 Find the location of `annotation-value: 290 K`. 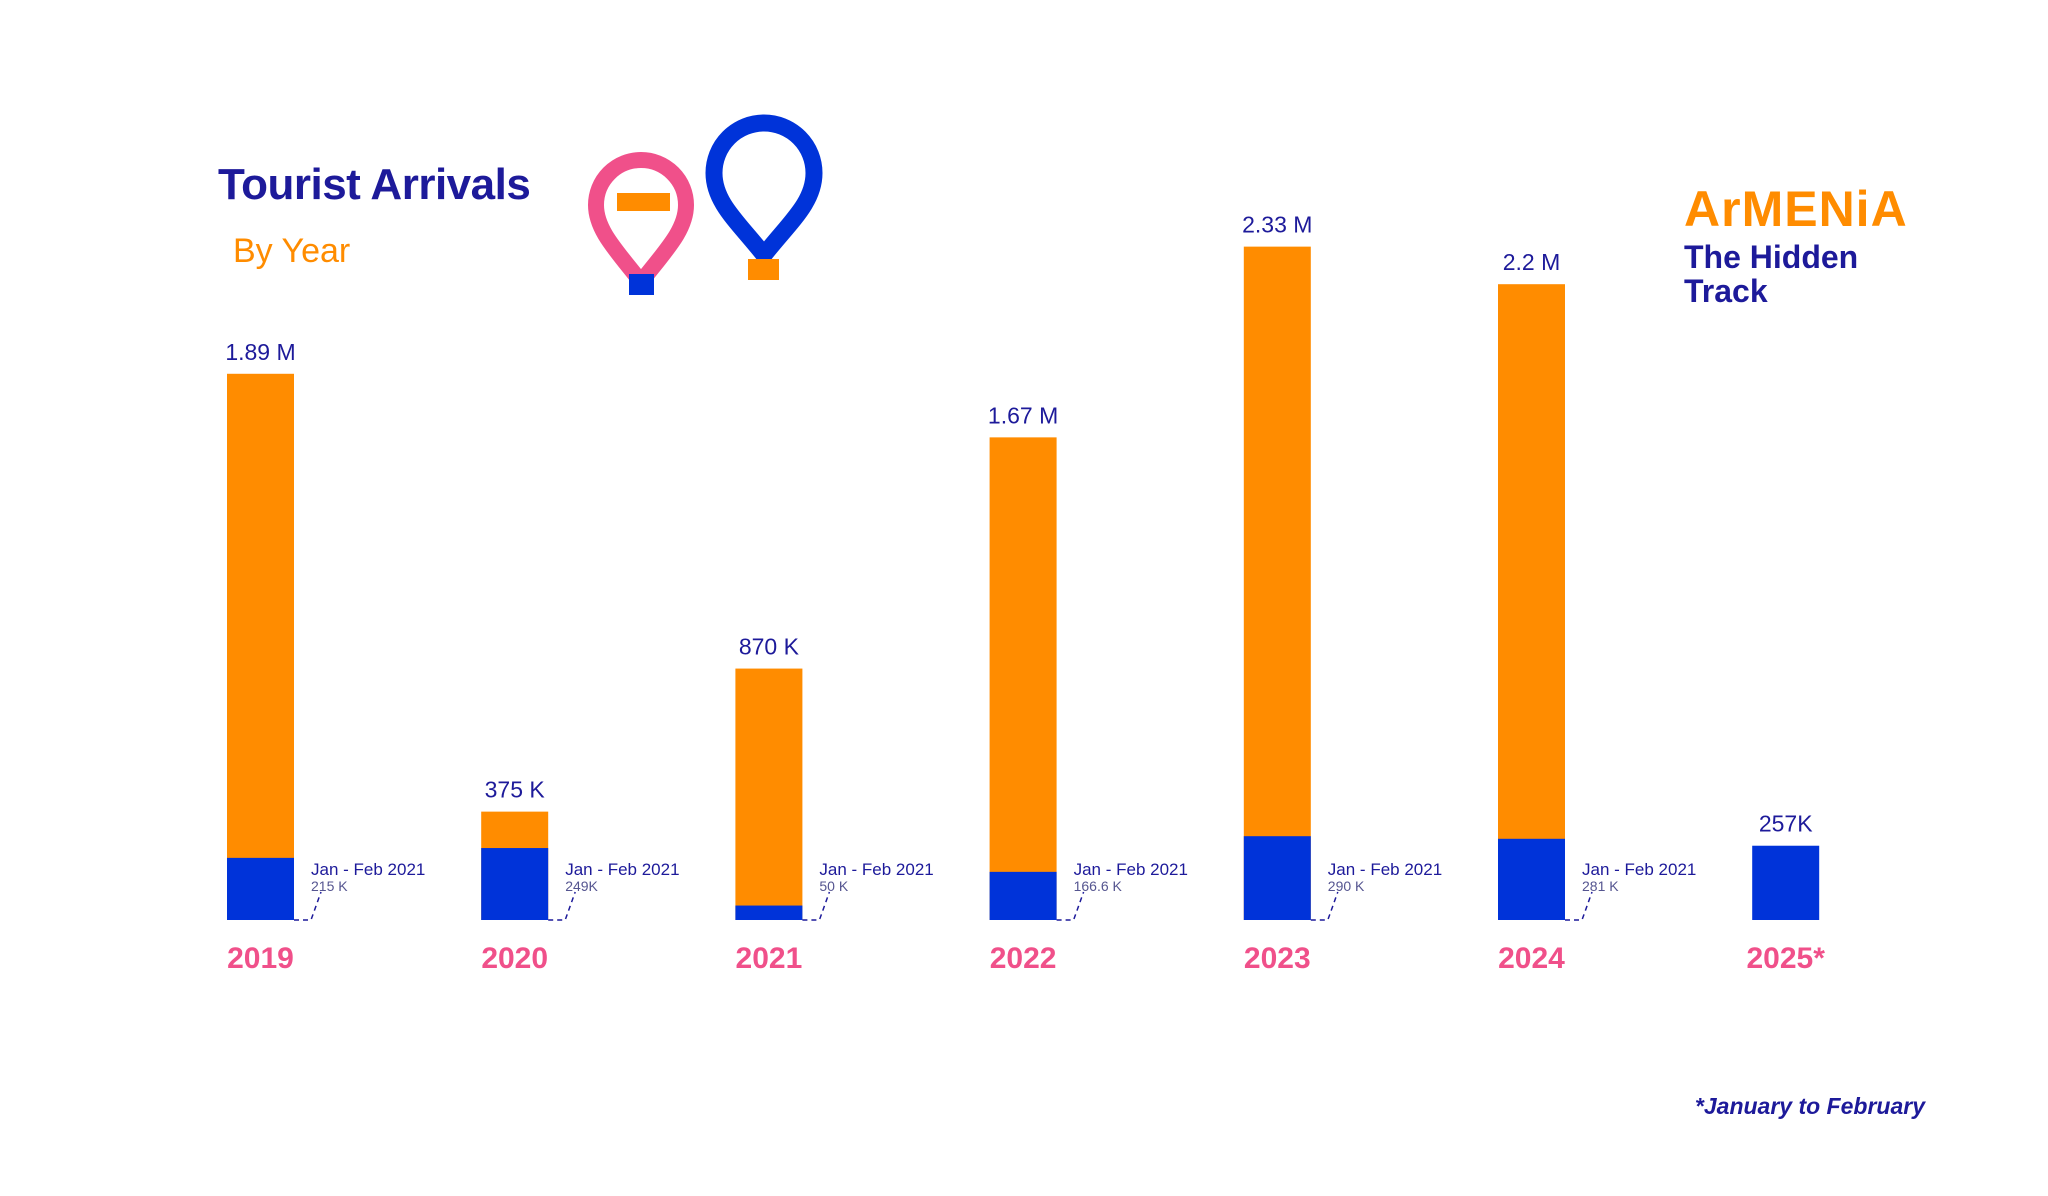

annotation-value: 290 K is located at coordinates (1346, 886).